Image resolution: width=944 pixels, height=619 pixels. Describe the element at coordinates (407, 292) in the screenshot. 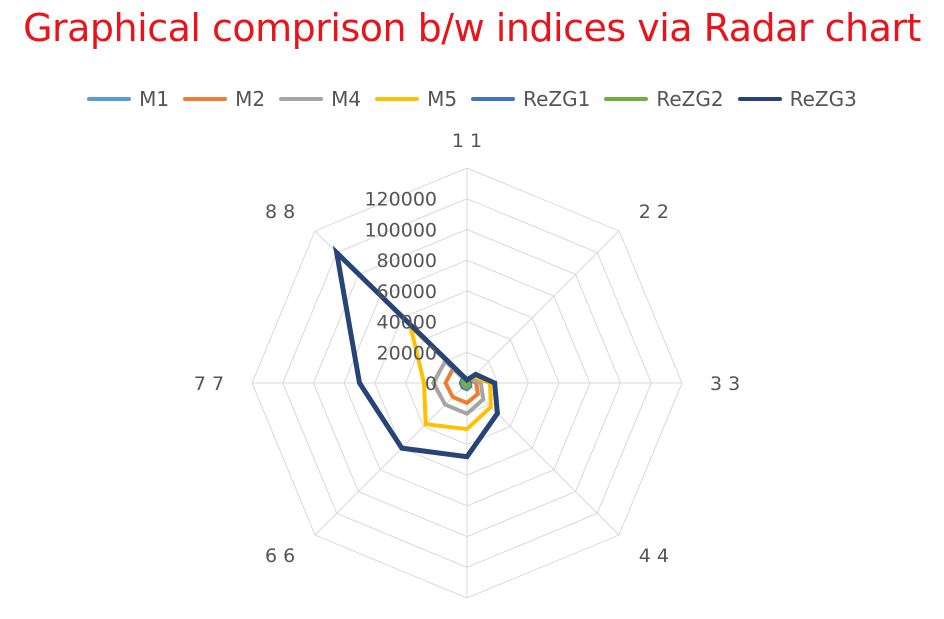

I see `r-tick-label: 60000` at that location.